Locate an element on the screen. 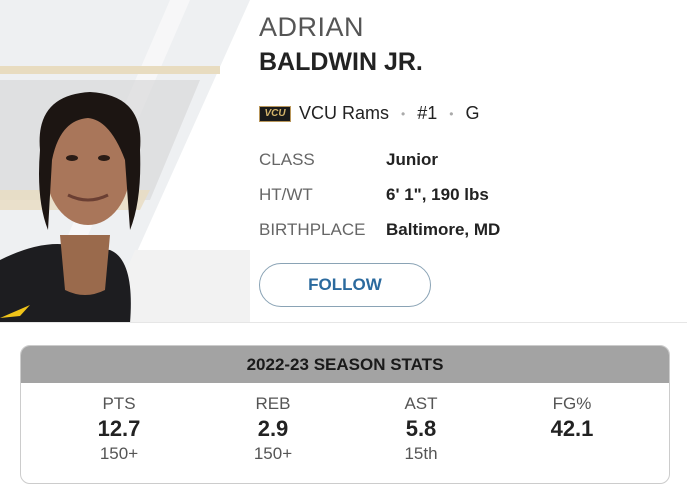 The width and height of the screenshot is (687, 500). bio-row-birthplace: BIRTHPLACE Baltimore, MD is located at coordinates (379, 230).